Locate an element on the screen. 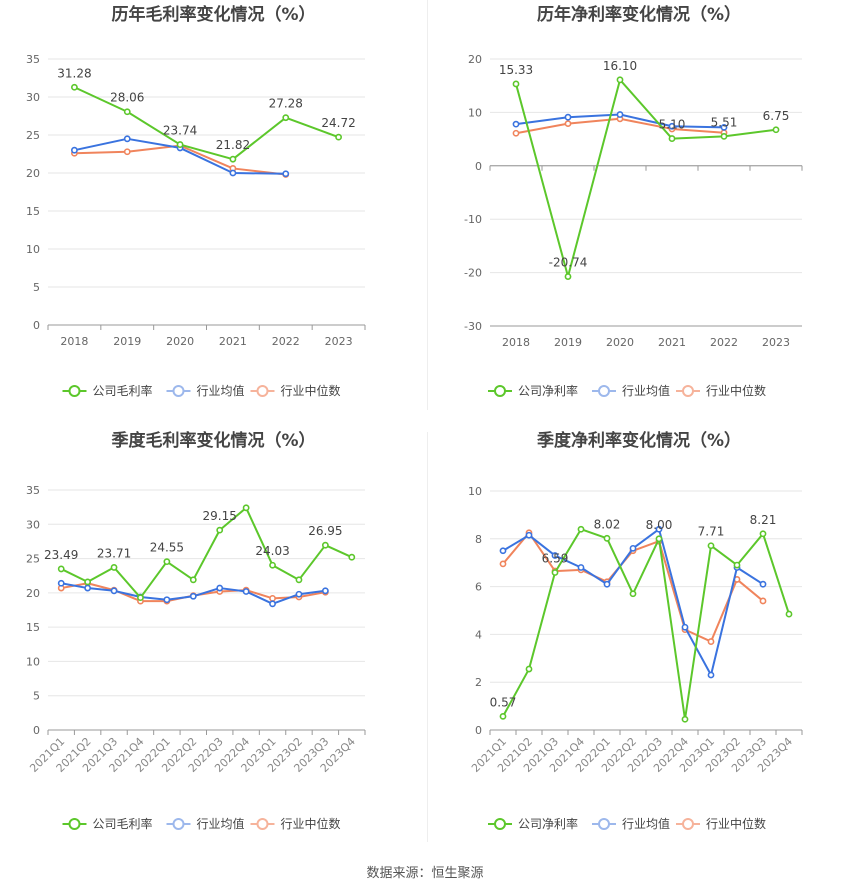 This screenshot has height=891, width=850. y-tick-label: 10 is located at coordinates (33, 249).